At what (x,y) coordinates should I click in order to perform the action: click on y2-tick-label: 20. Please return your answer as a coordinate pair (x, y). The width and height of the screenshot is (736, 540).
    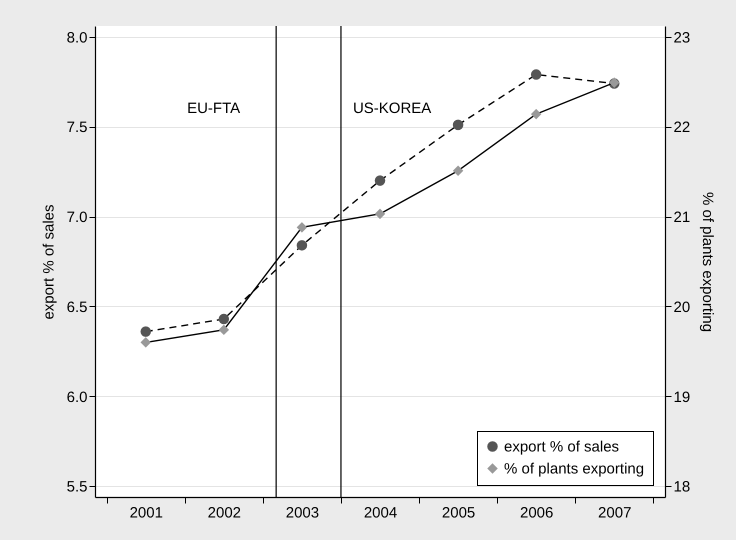
    Looking at the image, I should click on (682, 307).